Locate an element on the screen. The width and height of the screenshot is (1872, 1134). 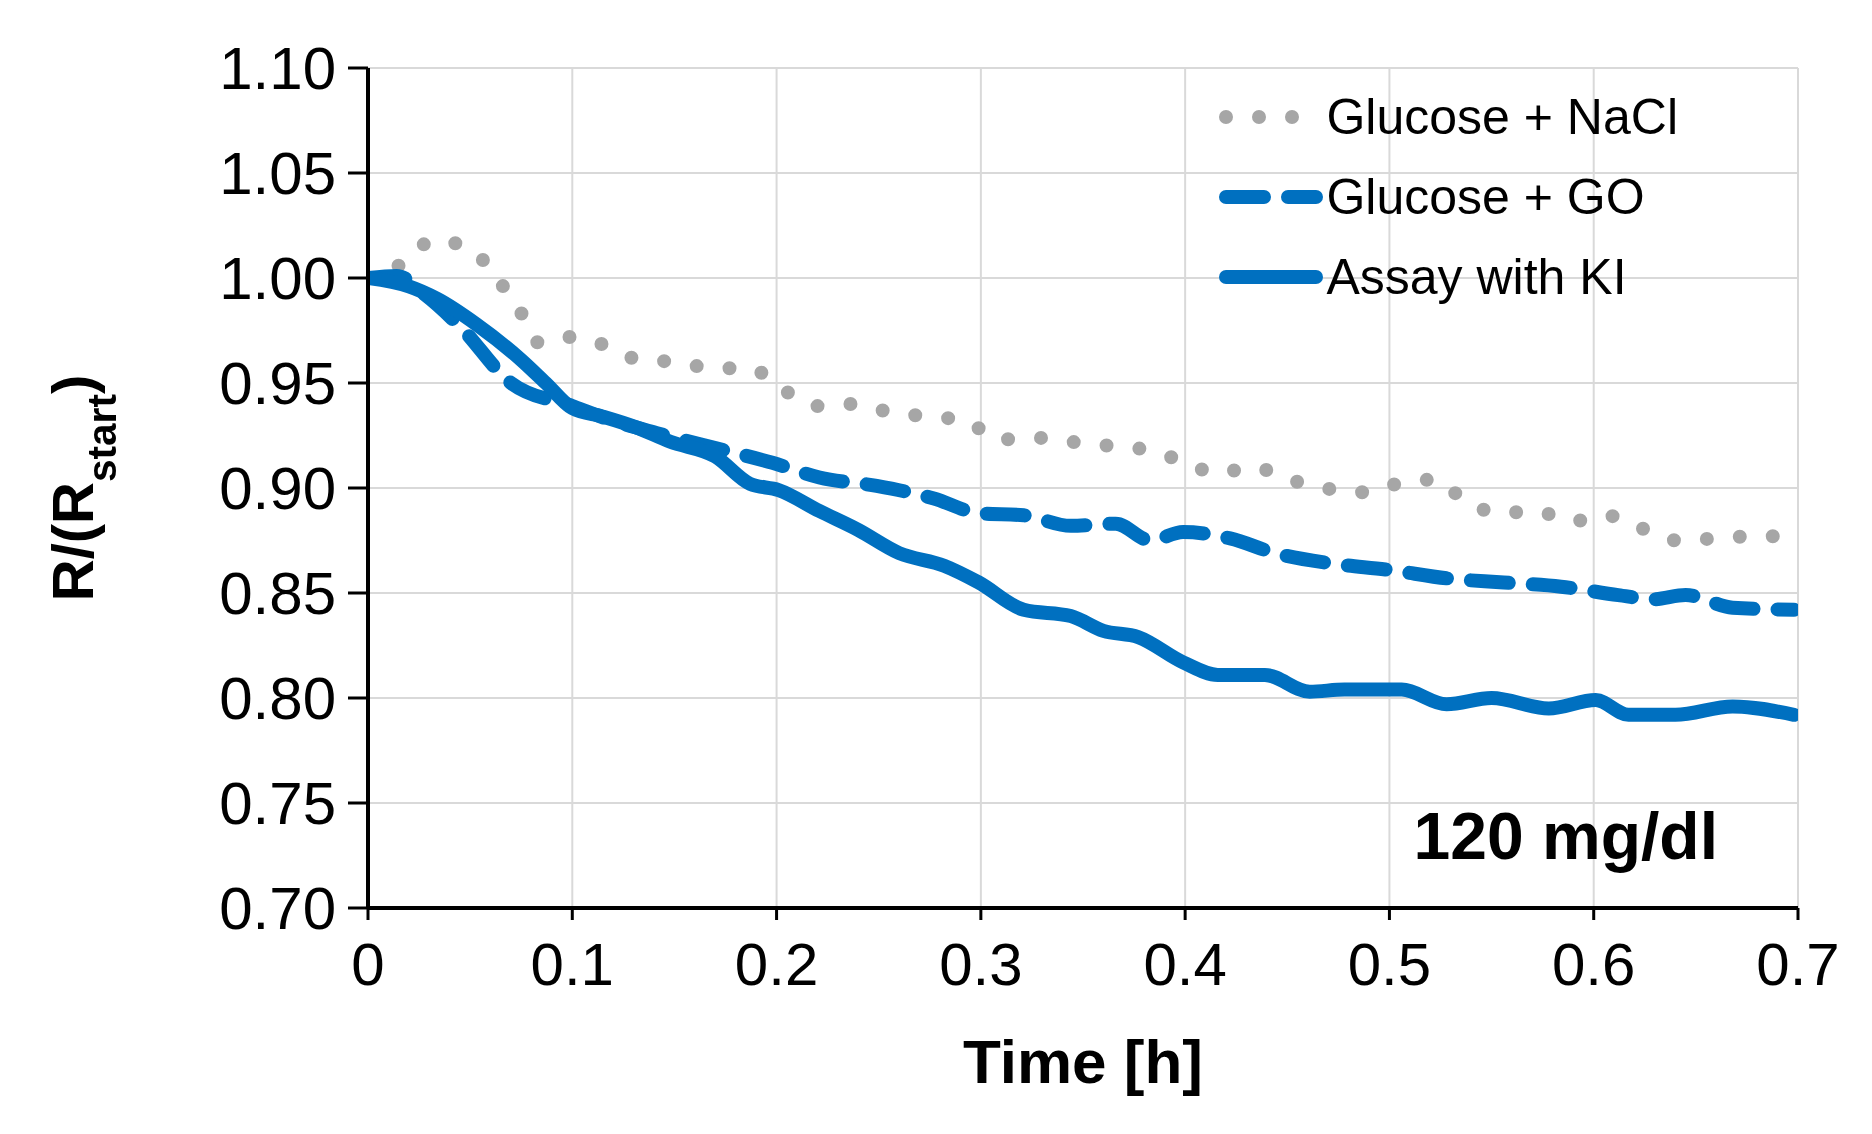
x-tick-label: 0.6 is located at coordinates (1594, 964).